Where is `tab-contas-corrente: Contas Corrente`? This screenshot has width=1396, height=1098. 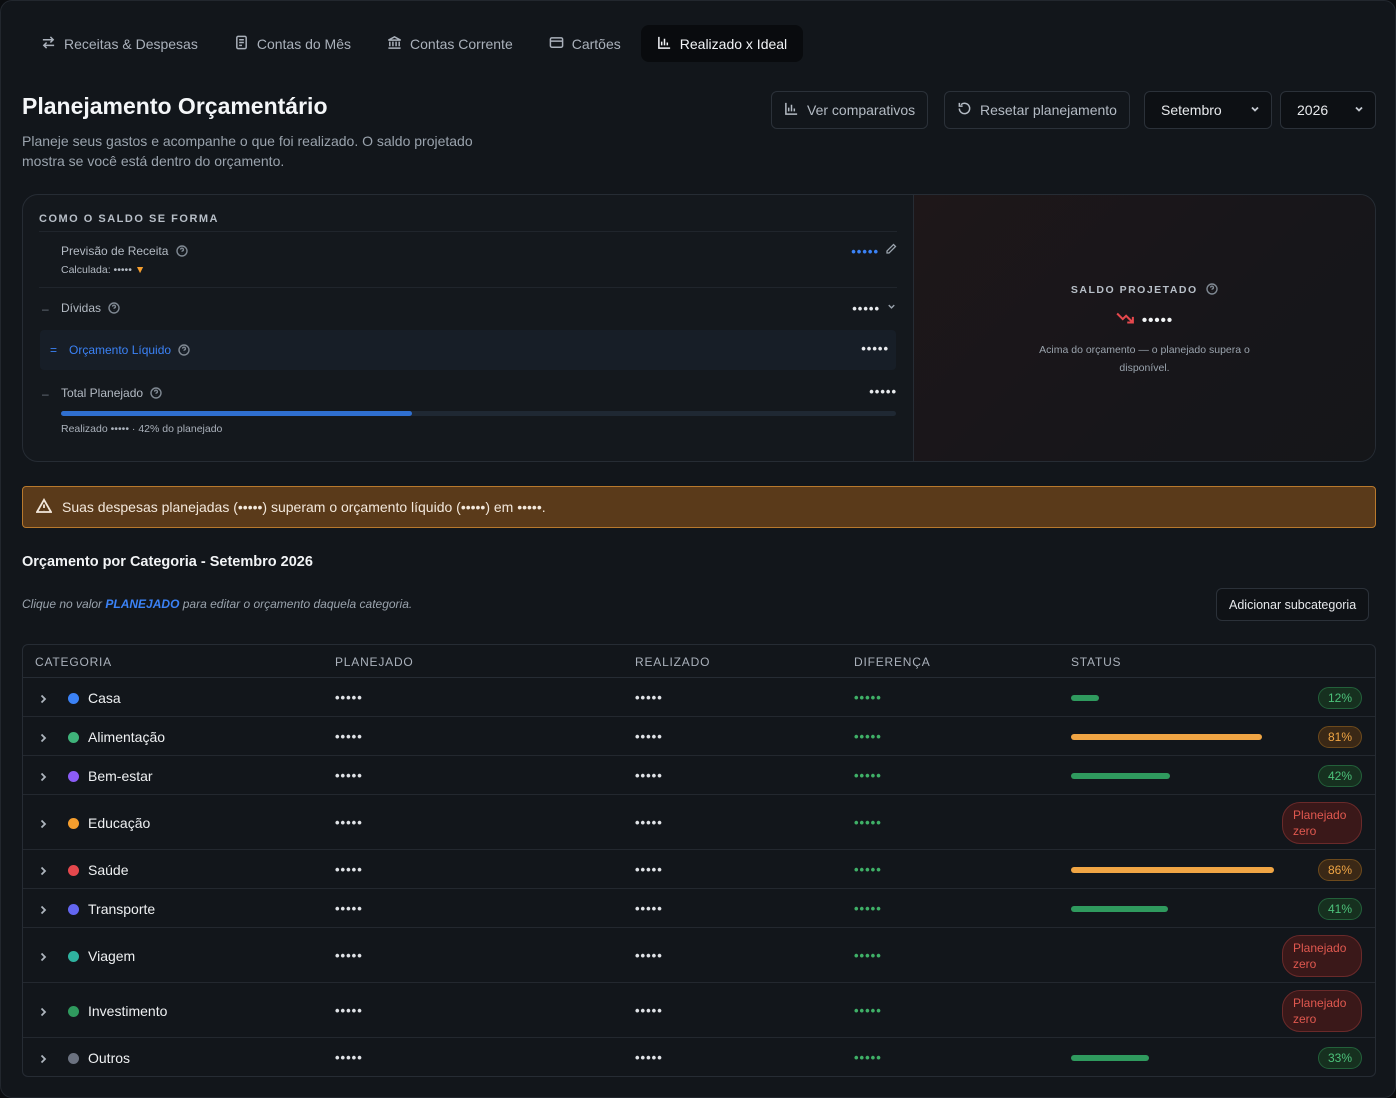 tab-contas-corrente: Contas Corrente is located at coordinates (450, 43).